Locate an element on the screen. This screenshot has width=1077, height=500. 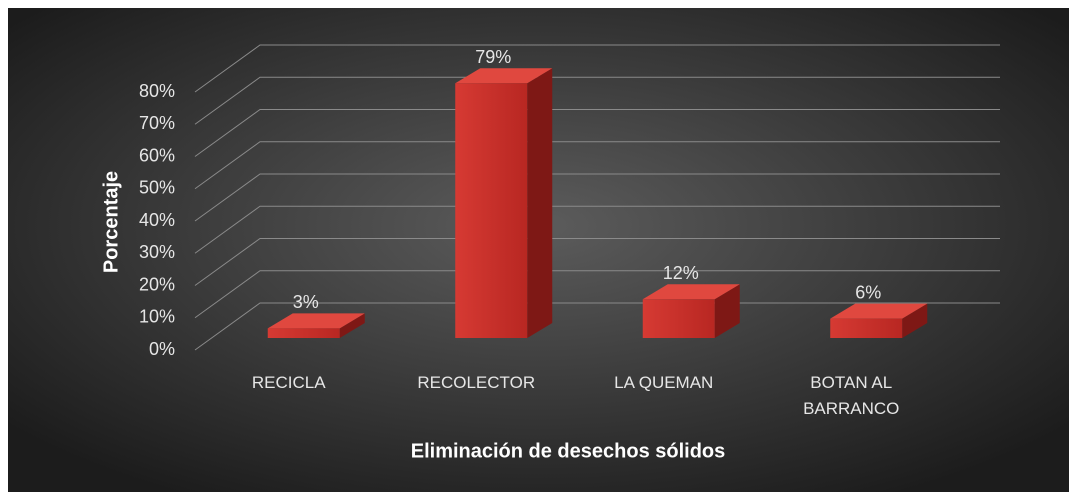
y-tick-label: 80% is located at coordinates (157, 91).